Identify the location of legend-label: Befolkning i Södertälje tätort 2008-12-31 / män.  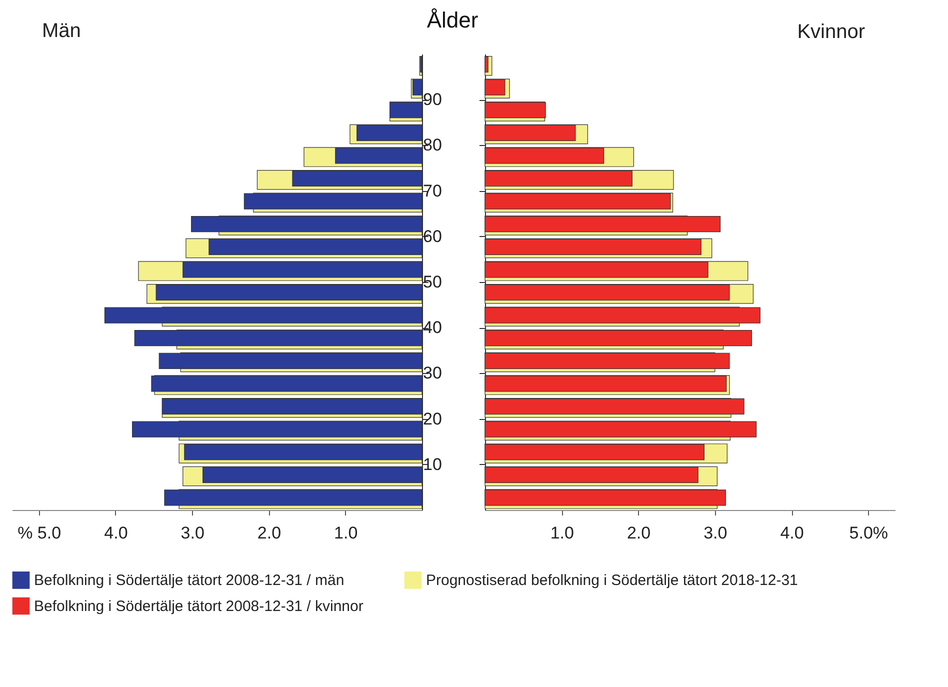
(189, 581).